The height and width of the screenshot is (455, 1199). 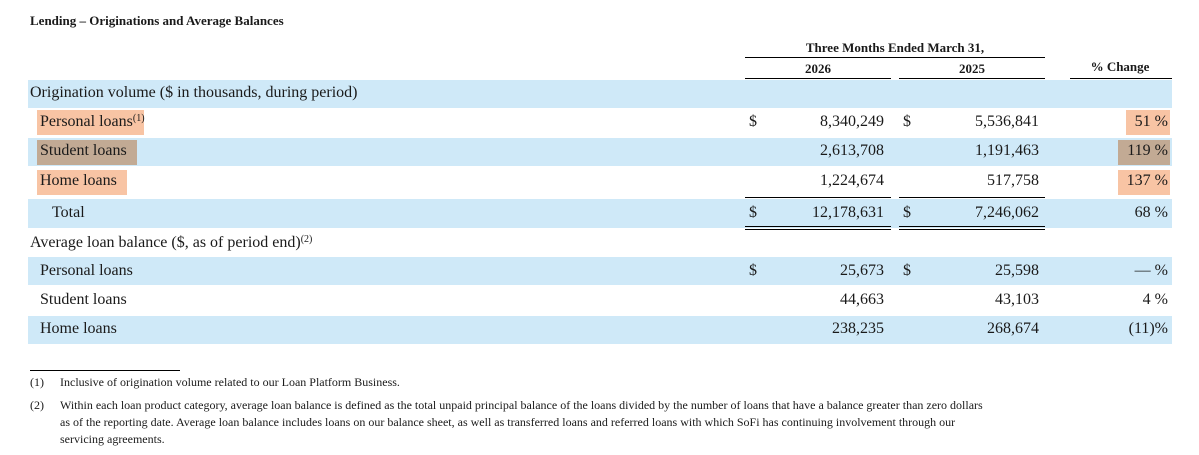 What do you see at coordinates (1147, 180) in the screenshot?
I see `home-change: 137 %` at bounding box center [1147, 180].